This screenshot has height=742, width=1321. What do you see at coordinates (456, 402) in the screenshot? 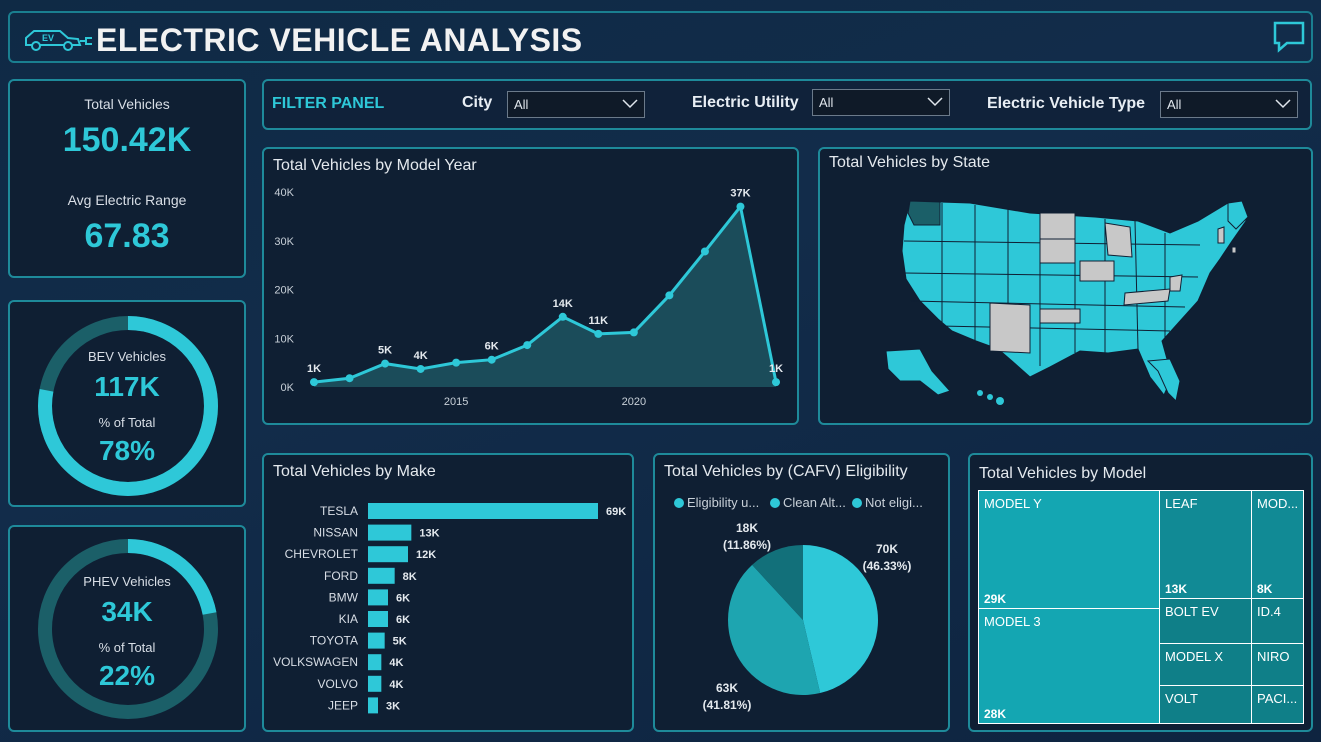
I see `x-tick-label: 2015` at bounding box center [456, 402].